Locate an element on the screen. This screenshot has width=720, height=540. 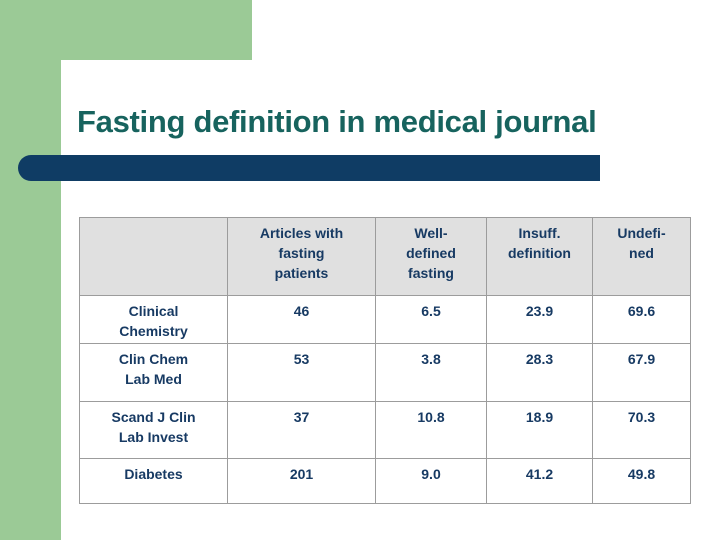
header-cell-well-defined-fasting: Well- defined fasting is located at coordinates (431, 256).